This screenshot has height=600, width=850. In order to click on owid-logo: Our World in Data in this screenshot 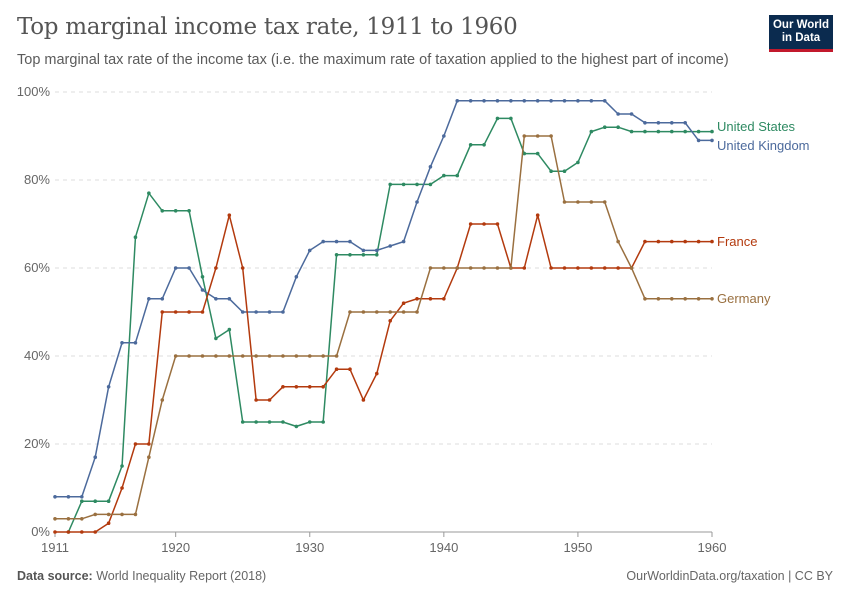, I will do `click(801, 33)`.